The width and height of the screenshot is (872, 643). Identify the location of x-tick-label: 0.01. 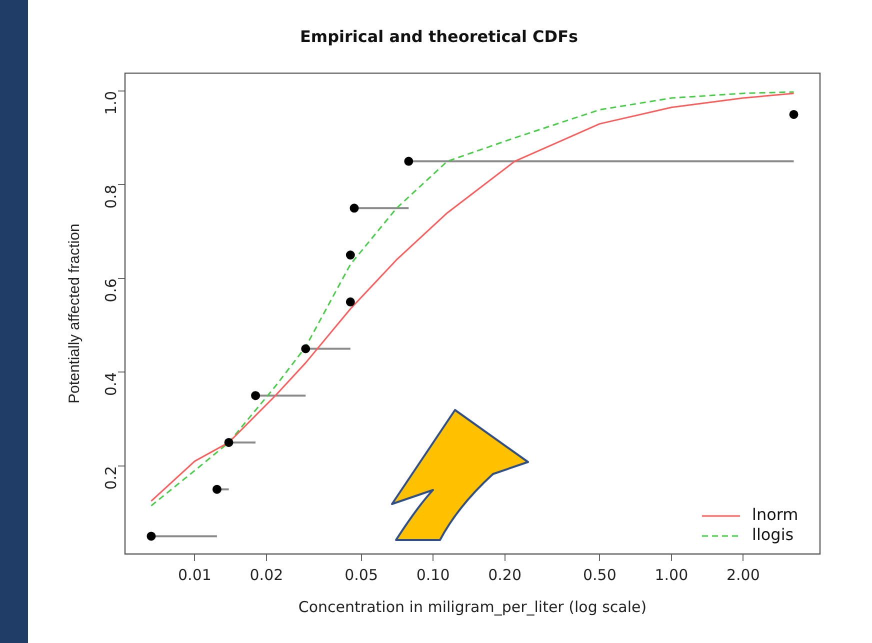
(195, 575).